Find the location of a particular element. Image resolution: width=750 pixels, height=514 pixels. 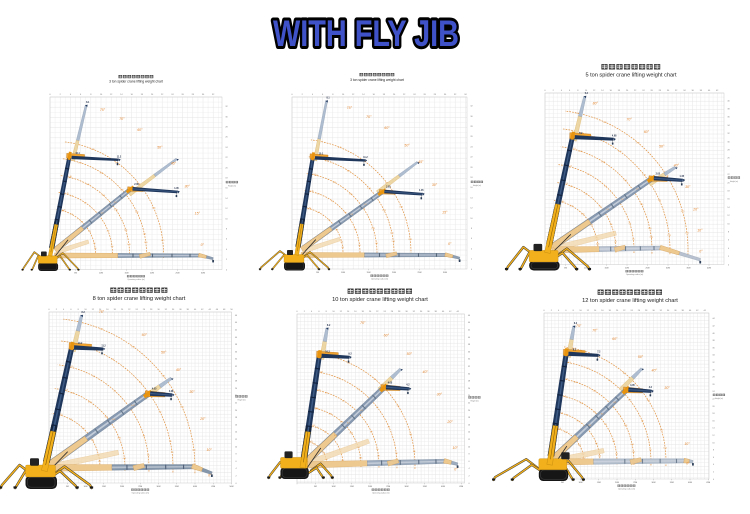

svg-text: 10M is located at coordinates (86, 487).